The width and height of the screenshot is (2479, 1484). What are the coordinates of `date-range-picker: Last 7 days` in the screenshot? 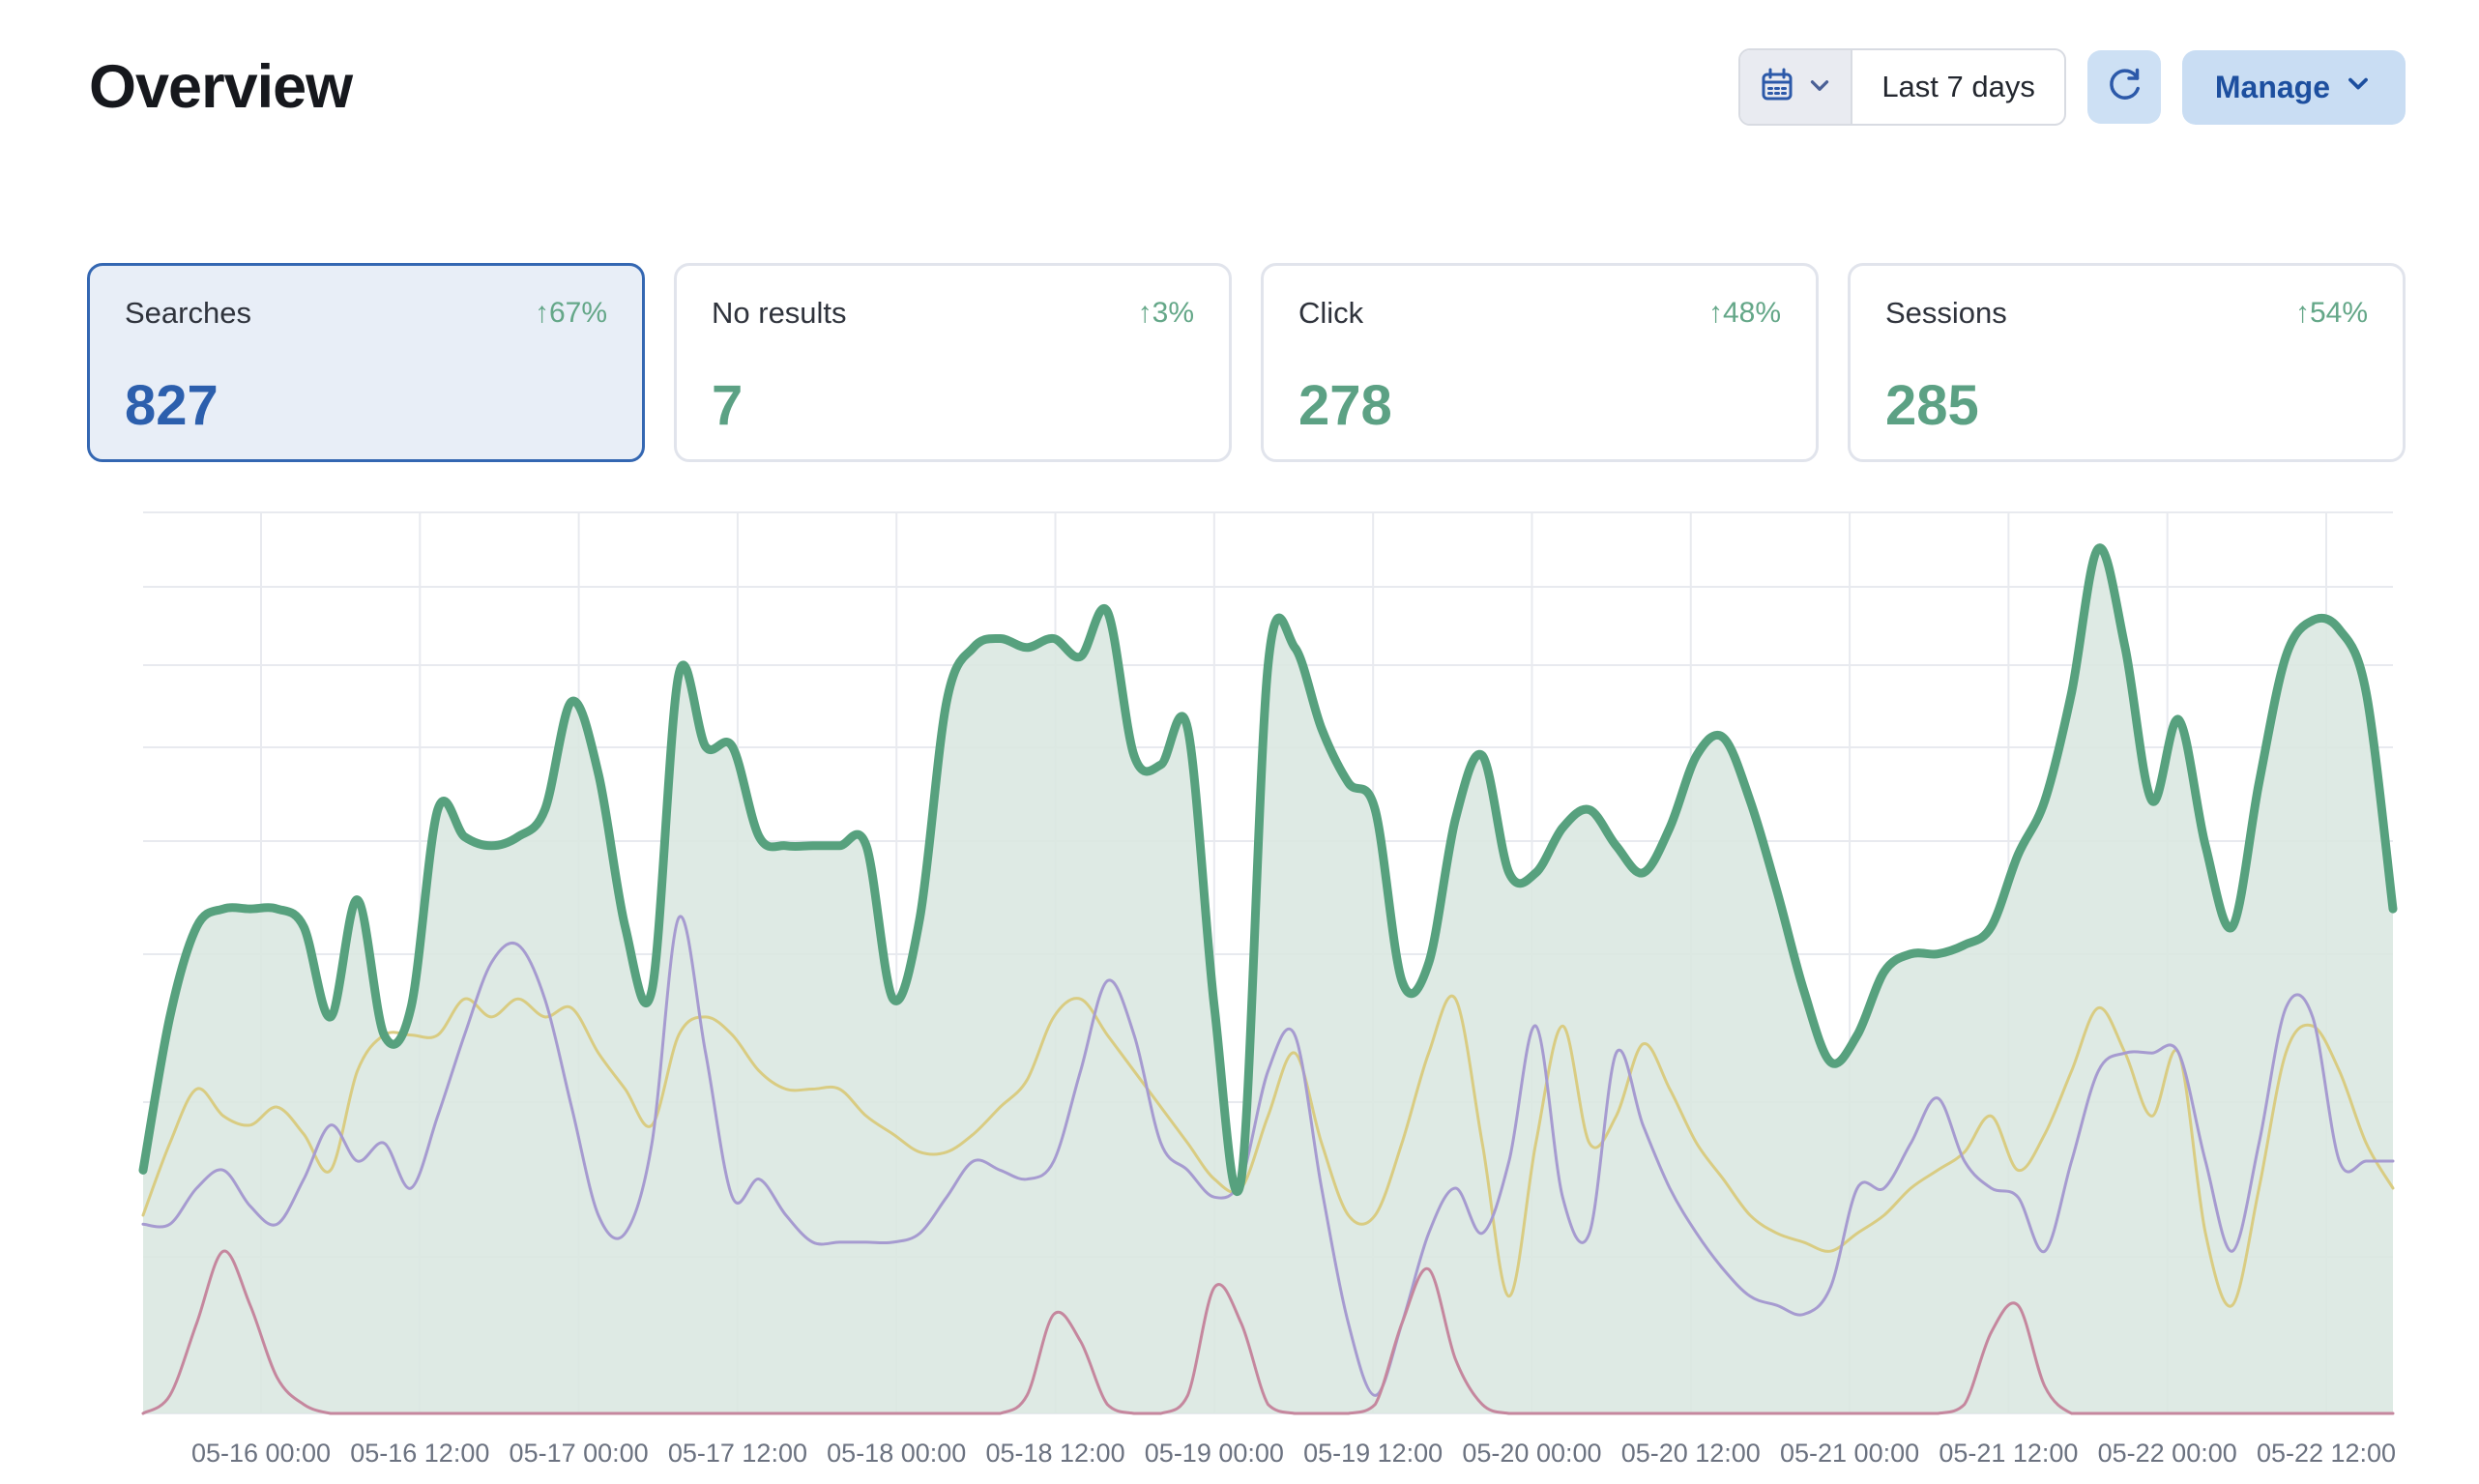 It's located at (1902, 87).